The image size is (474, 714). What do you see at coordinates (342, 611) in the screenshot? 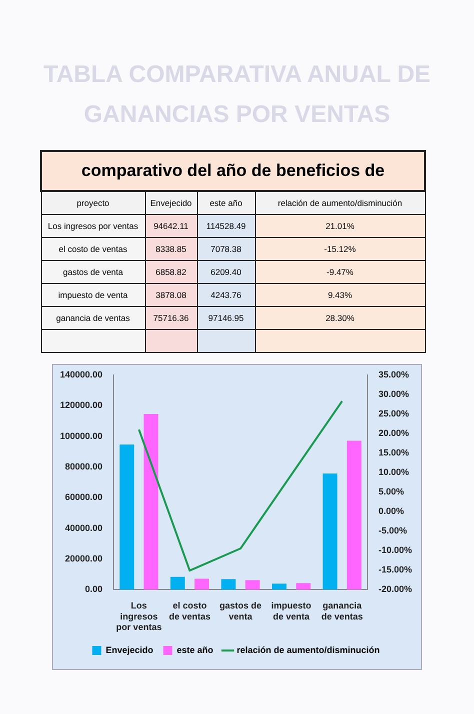
I see `x-tick-label: ganancia de ventas` at bounding box center [342, 611].